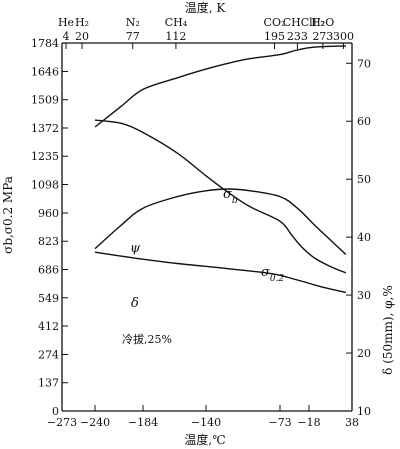 This screenshot has height=449, width=400. I want to click on label-sigma-b: σb, so click(230, 196).